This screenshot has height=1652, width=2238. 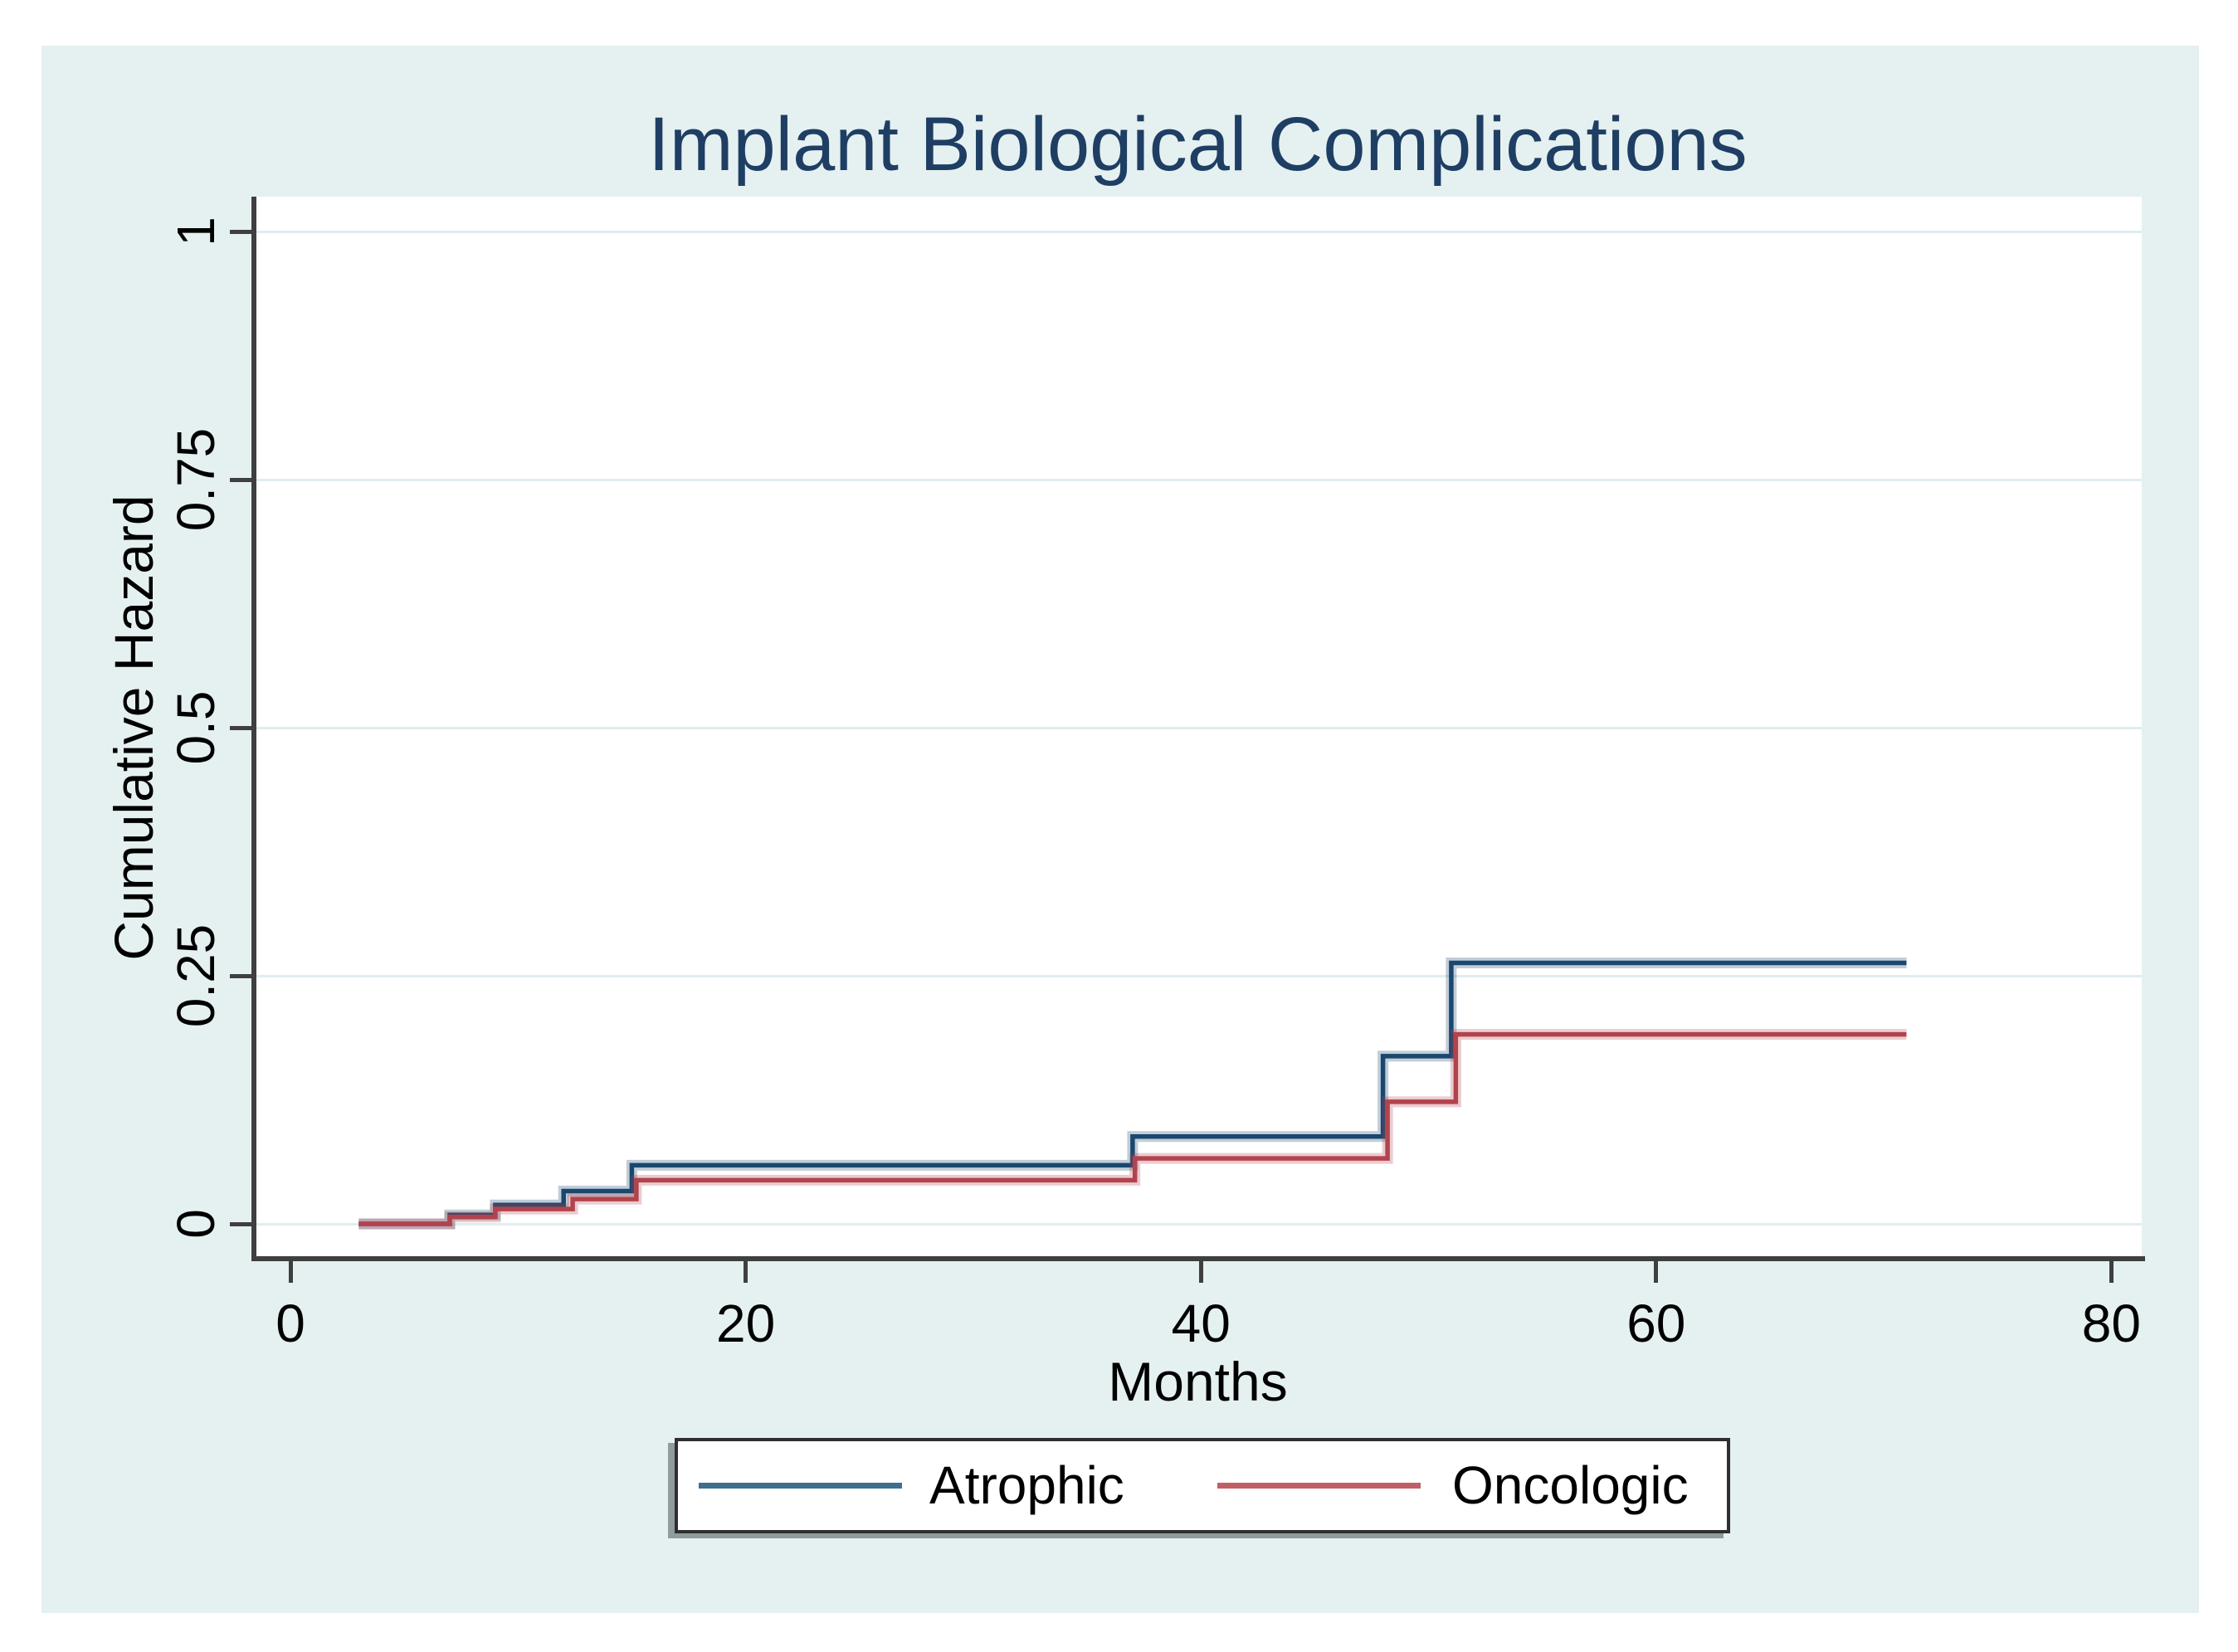 What do you see at coordinates (1026, 1485) in the screenshot?
I see `legend-label-atrophic: Atrophic` at bounding box center [1026, 1485].